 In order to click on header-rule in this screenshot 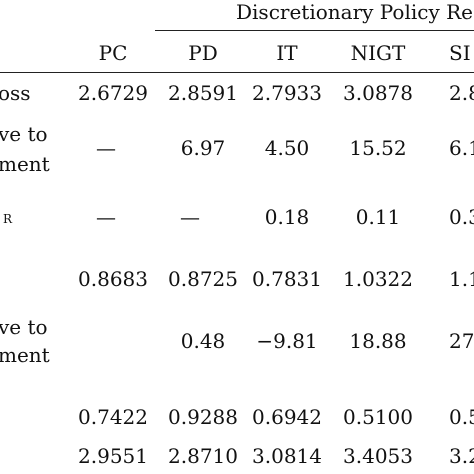, I will do `click(237, 72)`.